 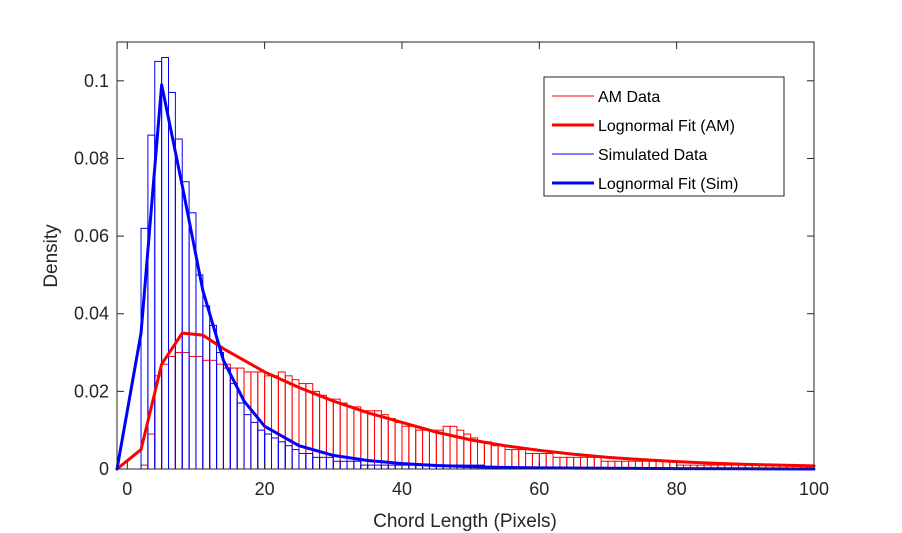 I want to click on y-tick-label-0-08: 0.08, so click(x=91, y=158).